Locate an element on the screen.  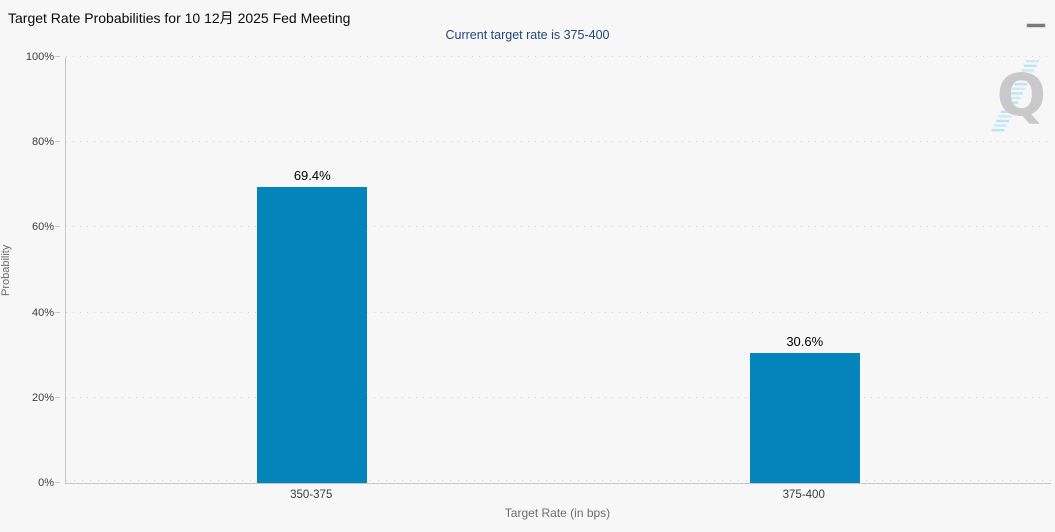
y-tick-label: 100% is located at coordinates (39, 57).